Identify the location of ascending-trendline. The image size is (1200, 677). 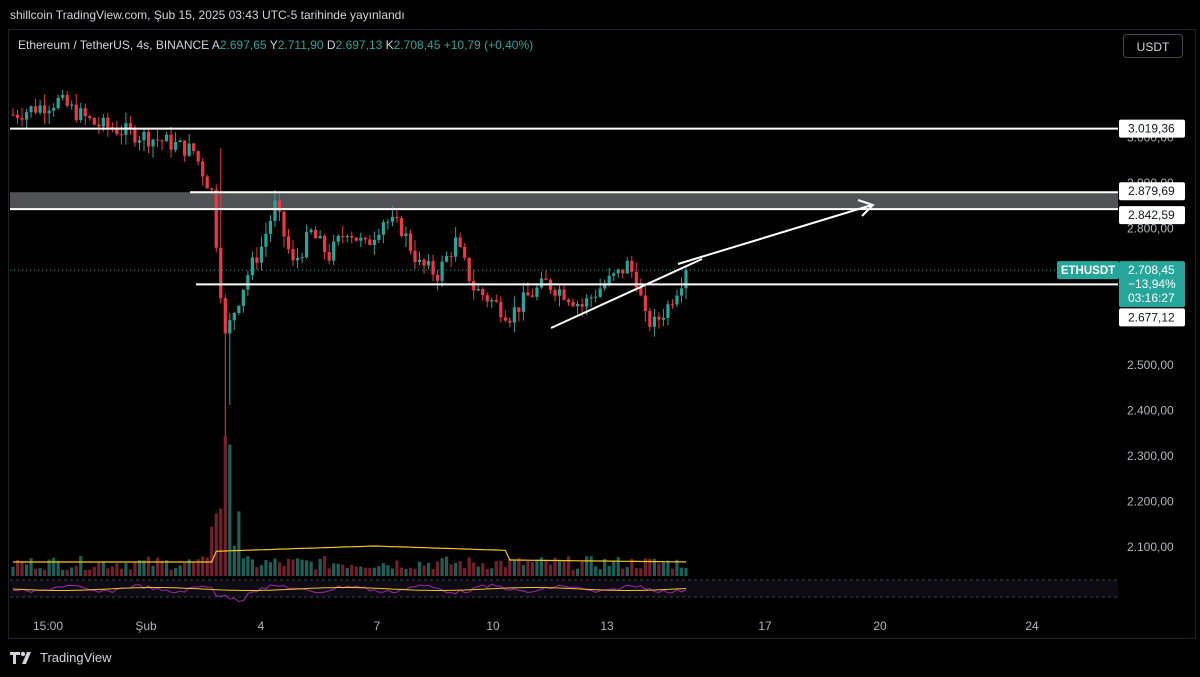
(626, 293).